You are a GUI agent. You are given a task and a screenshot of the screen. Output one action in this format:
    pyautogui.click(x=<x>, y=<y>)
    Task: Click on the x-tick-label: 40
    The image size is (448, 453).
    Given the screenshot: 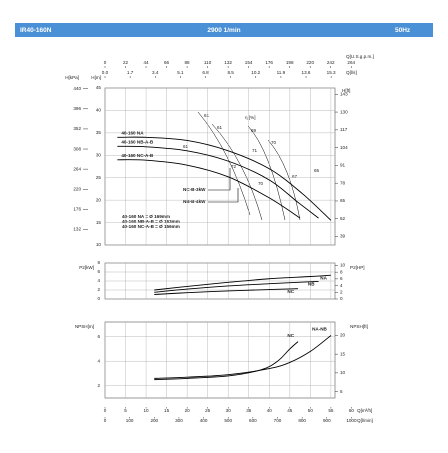 What is the action you would take?
    pyautogui.click(x=270, y=410)
    